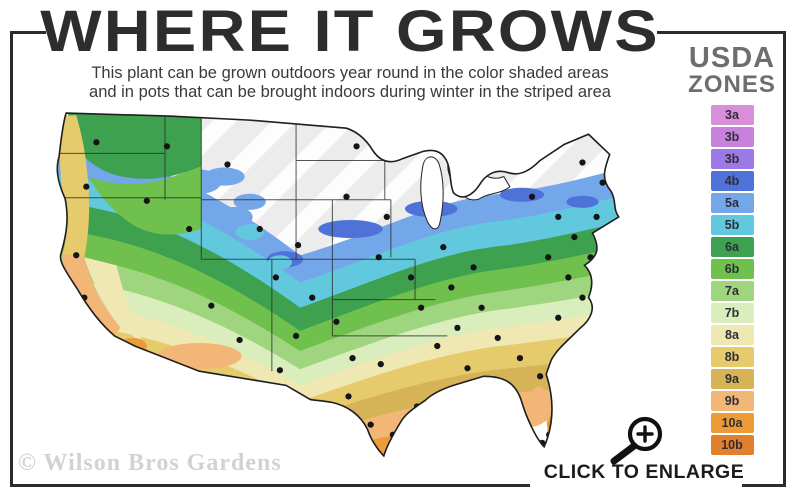 The image size is (800, 500). Describe the element at coordinates (764, 485) in the screenshot. I see `frame-bottom-right-segment` at that location.